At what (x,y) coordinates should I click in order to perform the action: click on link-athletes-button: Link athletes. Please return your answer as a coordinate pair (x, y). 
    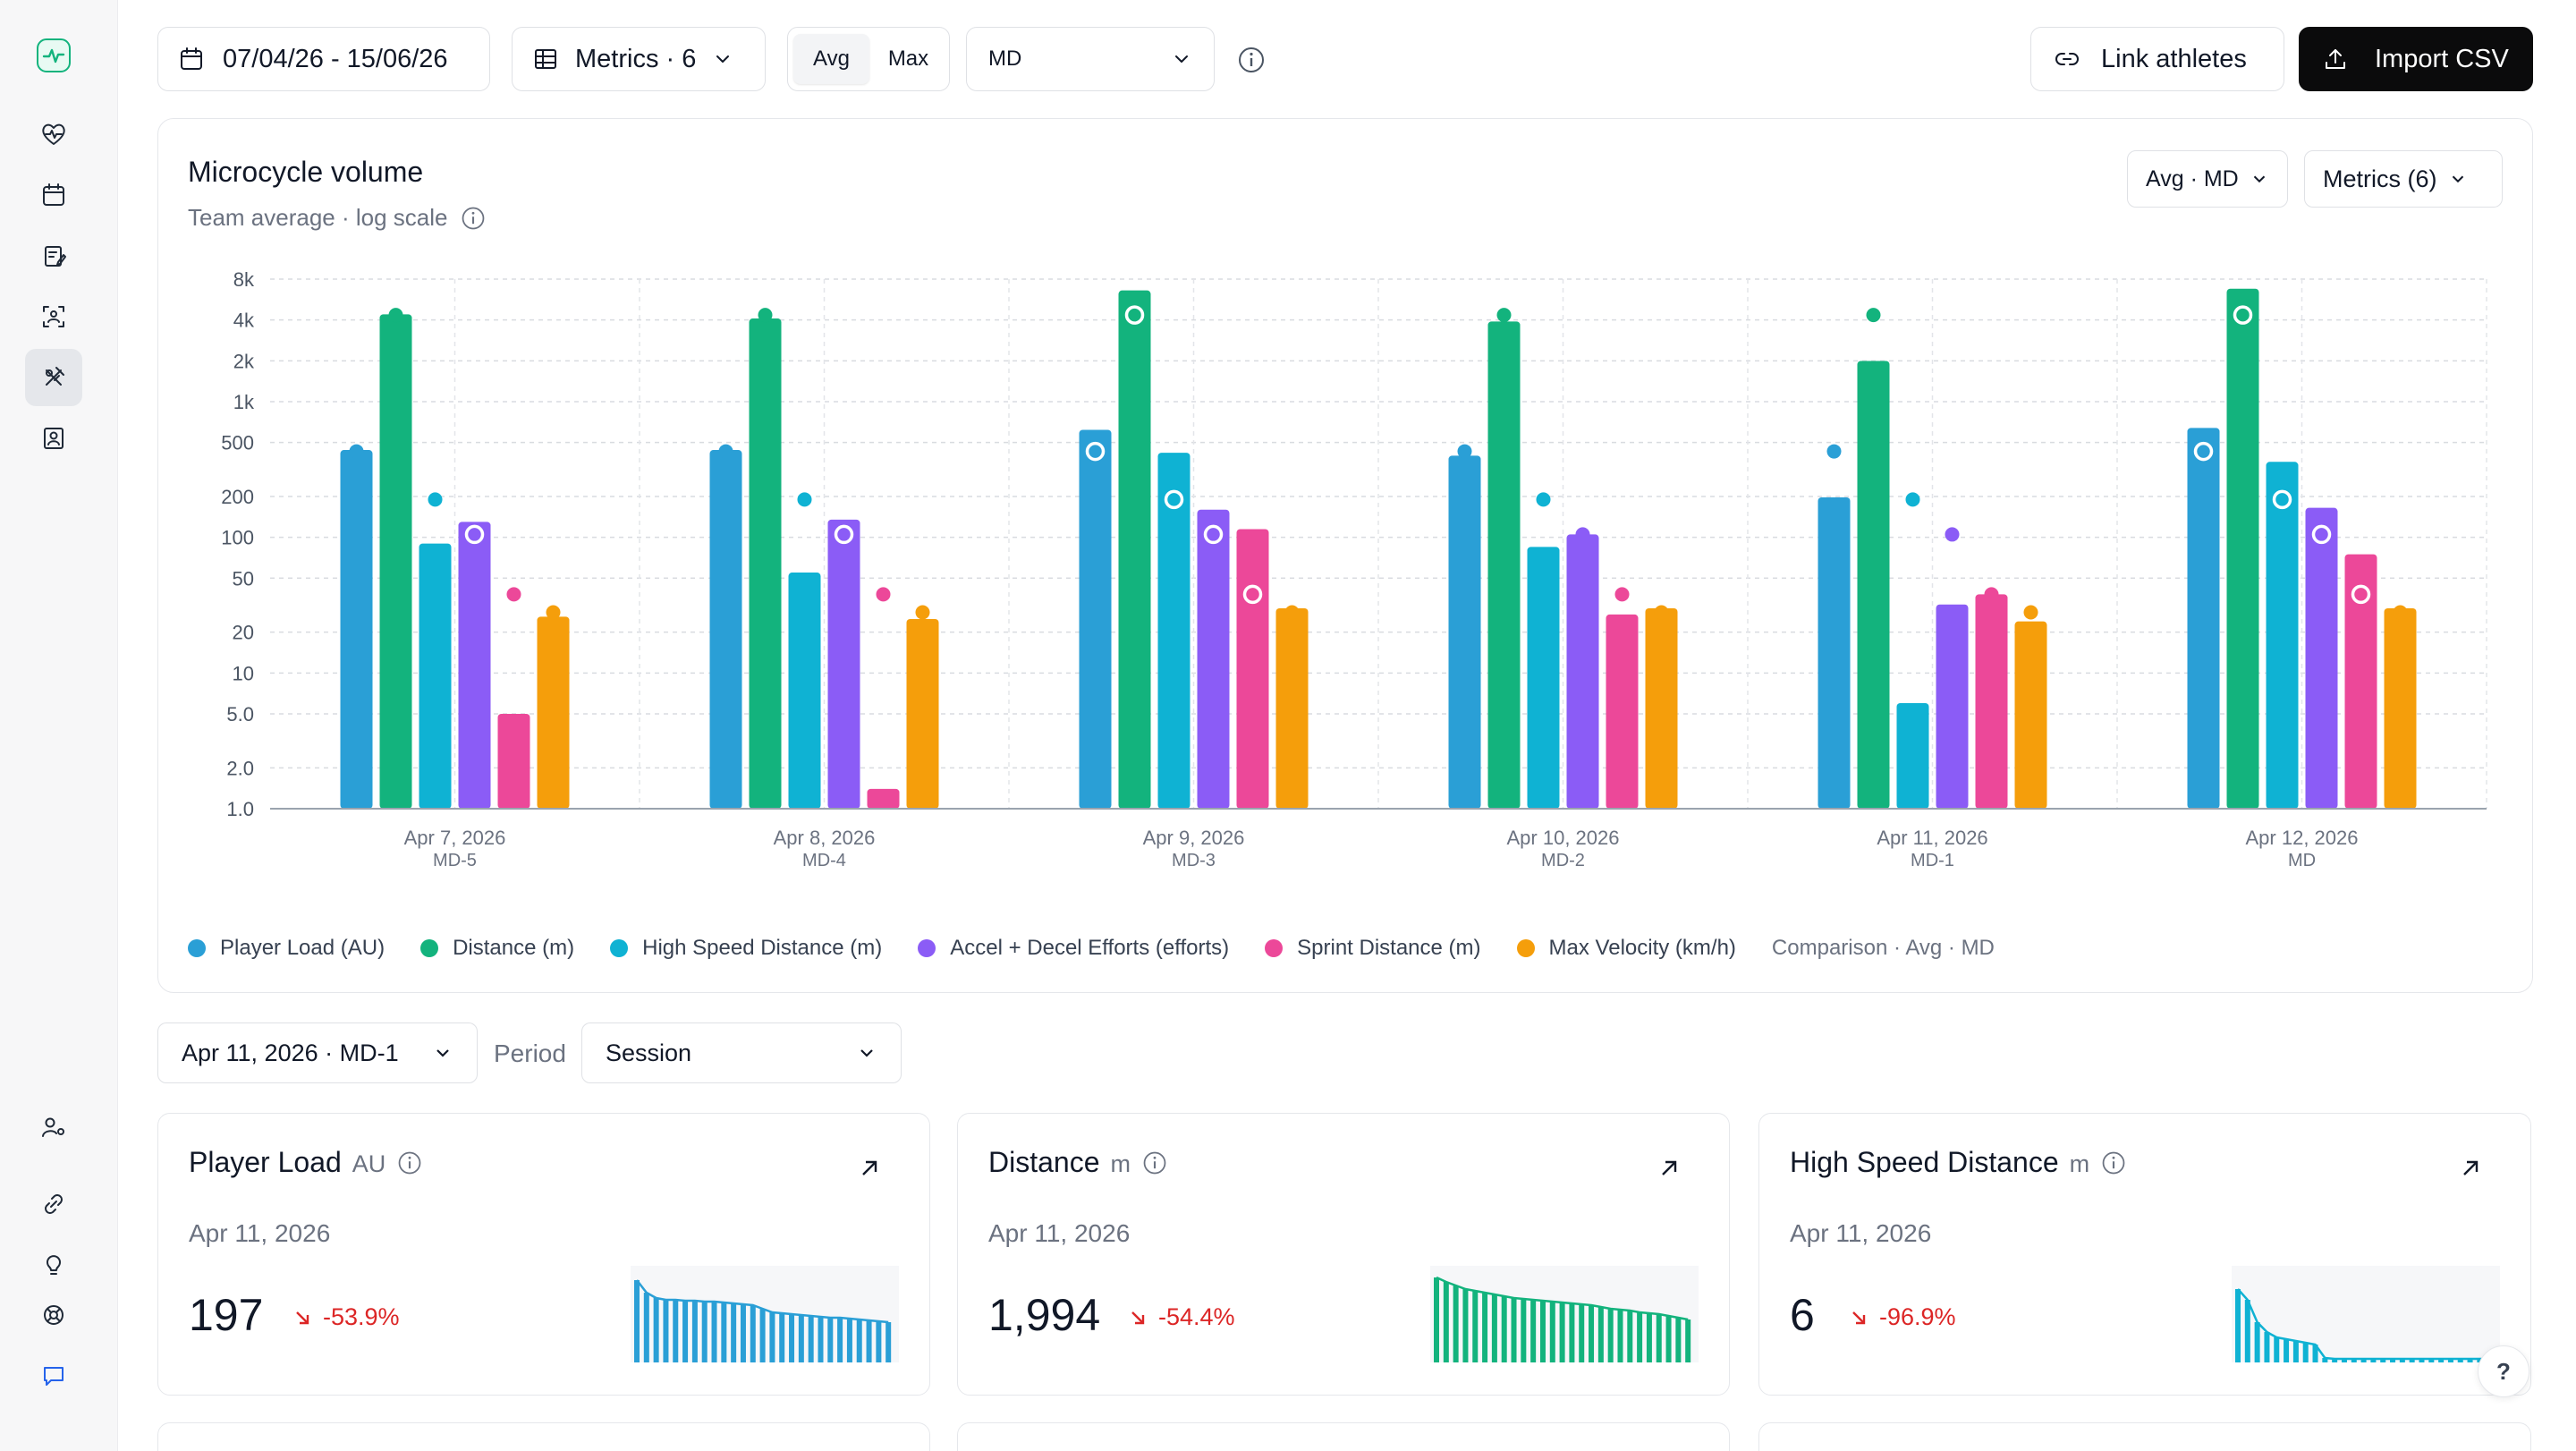
    Looking at the image, I should click on (2157, 59).